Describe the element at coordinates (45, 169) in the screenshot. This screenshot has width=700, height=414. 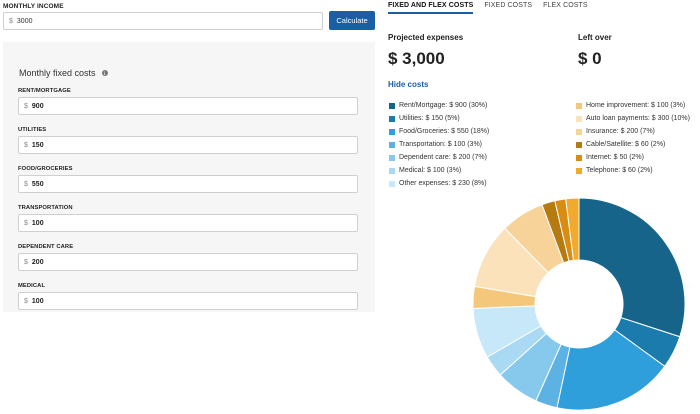
I see `field-label: FOOD/GROCERIES` at that location.